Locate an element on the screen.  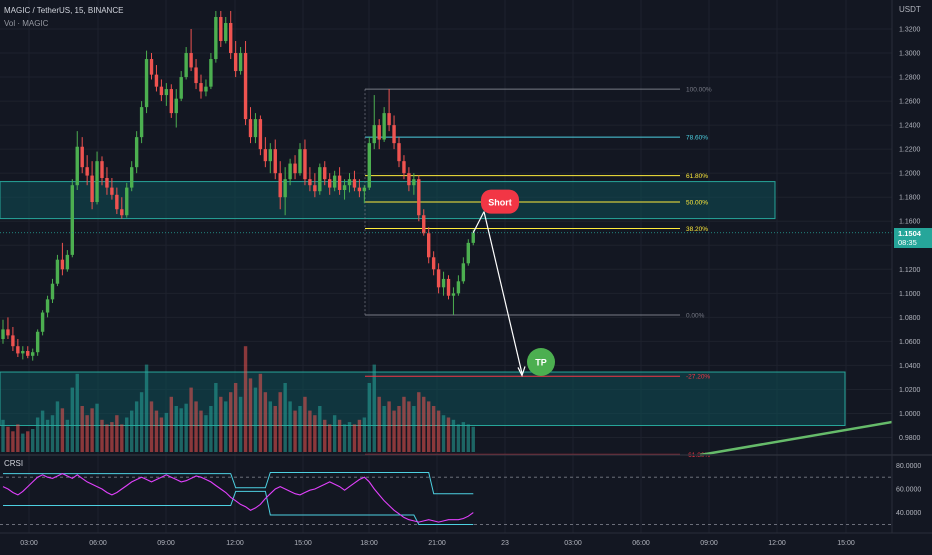
crsi-line is located at coordinates (238, 497).